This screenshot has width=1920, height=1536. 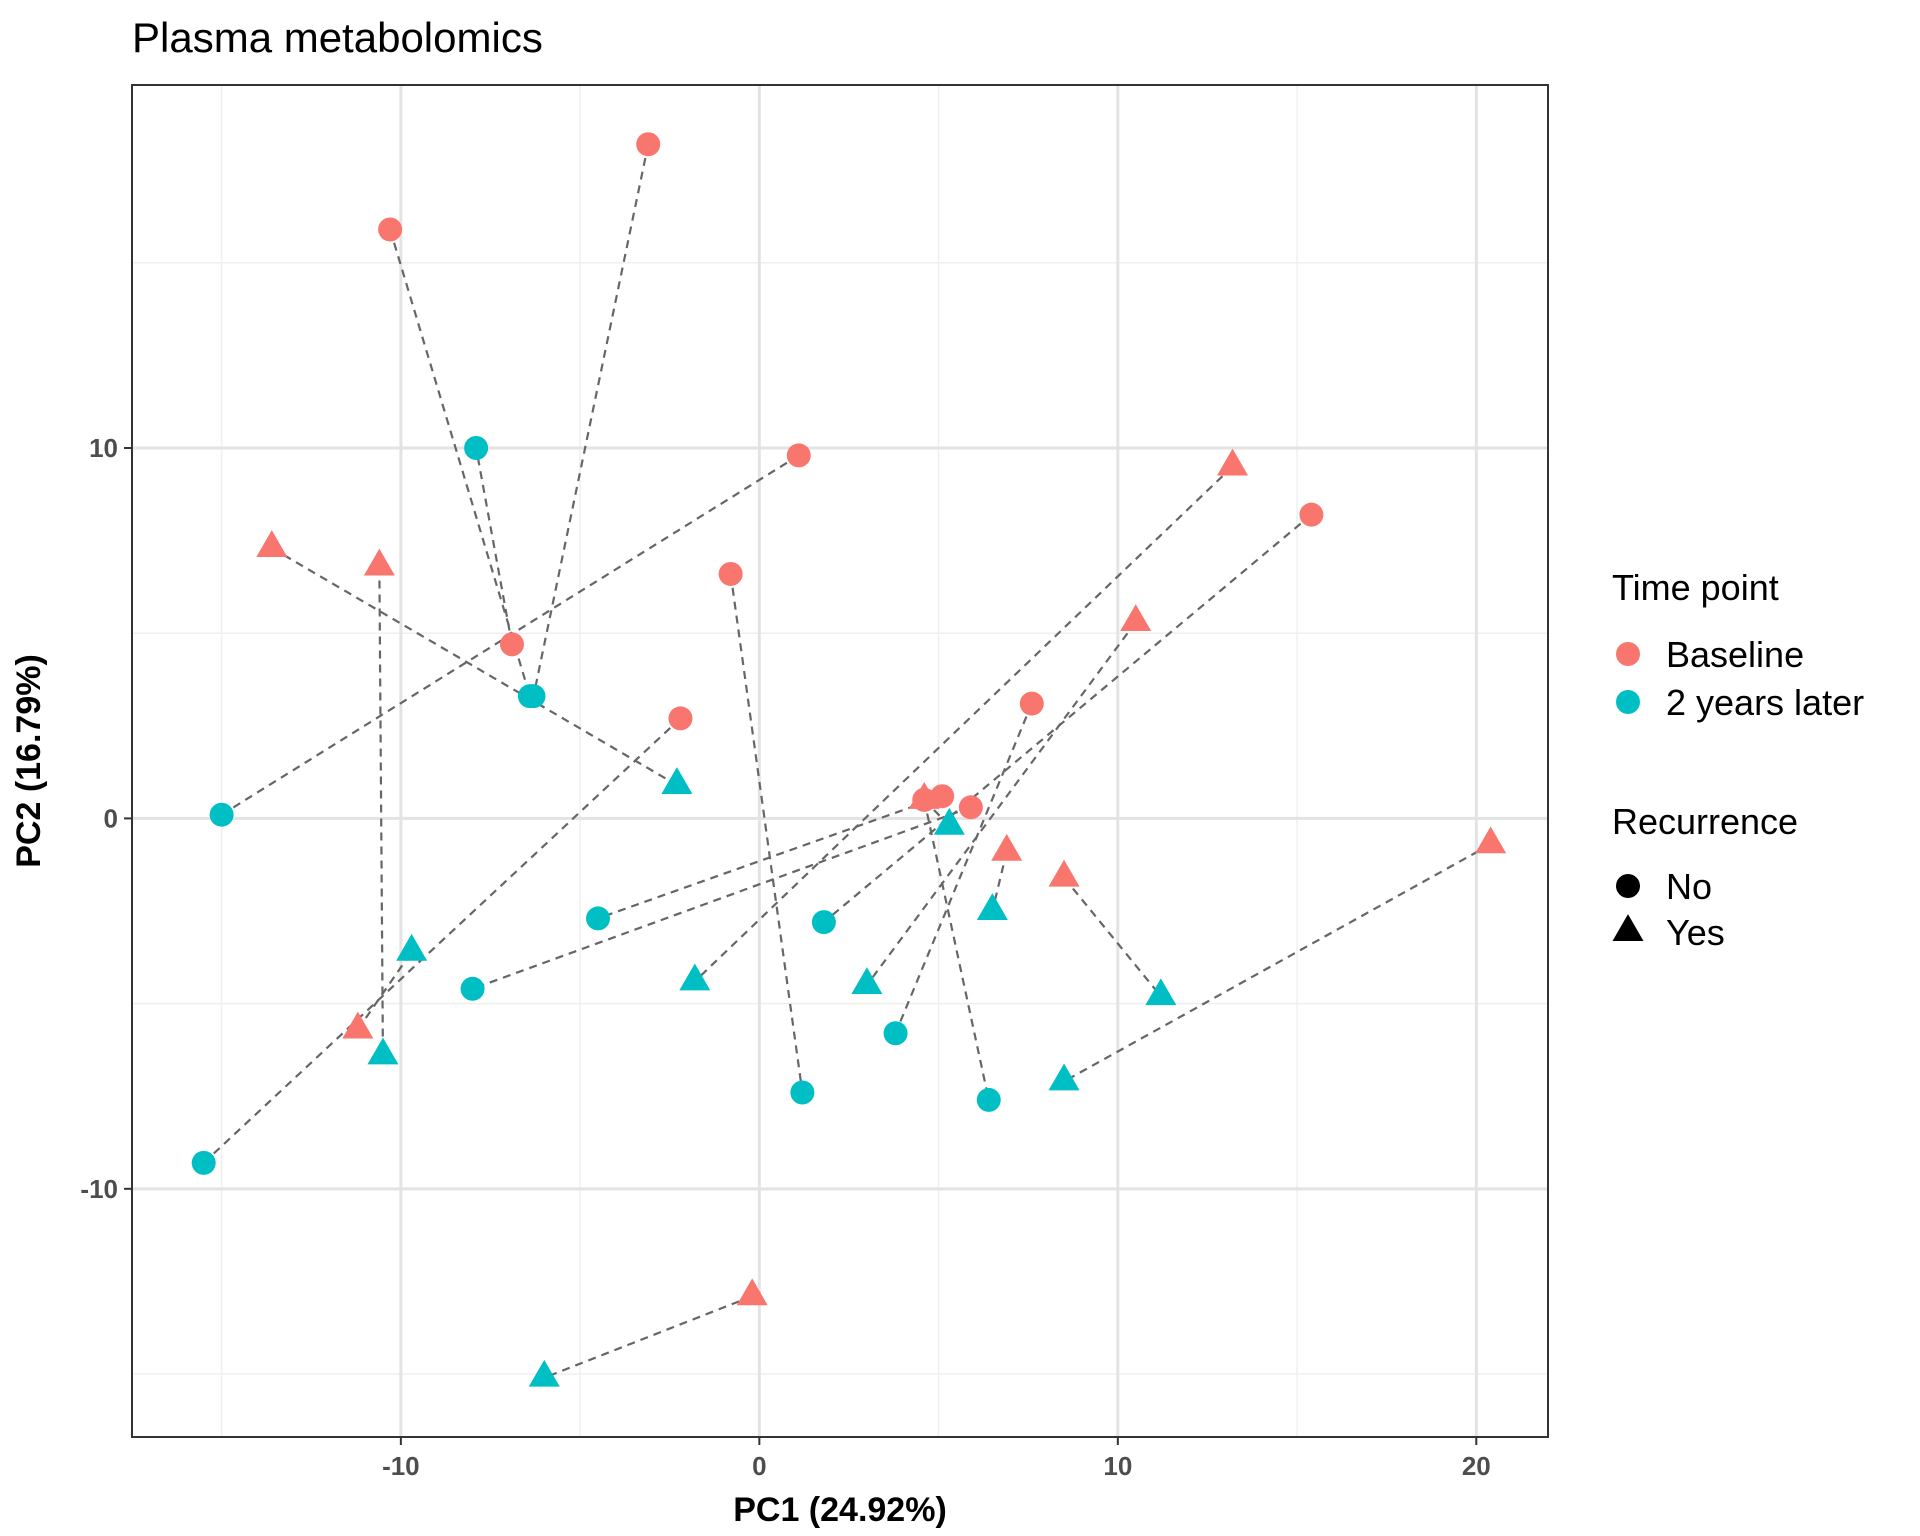 What do you see at coordinates (1695, 587) in the screenshot?
I see `color-legend-title: Time point` at bounding box center [1695, 587].